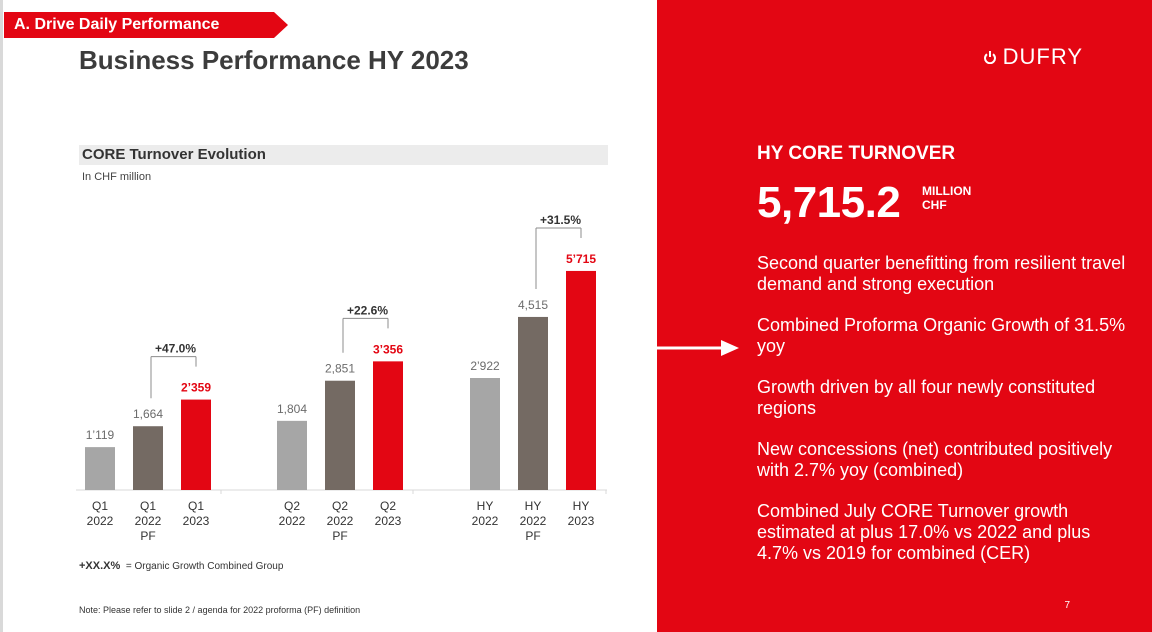 This screenshot has width=1152, height=632. Describe the element at coordinates (367, 310) in the screenshot. I see `growth-label: +22.6%` at that location.